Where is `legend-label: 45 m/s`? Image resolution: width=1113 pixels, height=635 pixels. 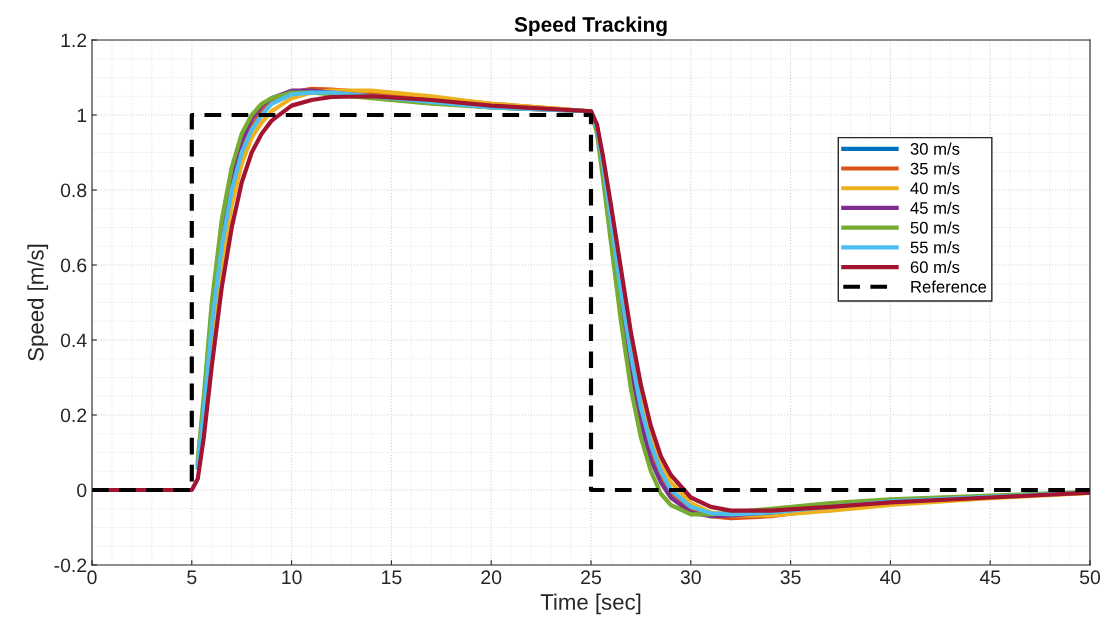 legend-label: 45 m/s is located at coordinates (935, 207).